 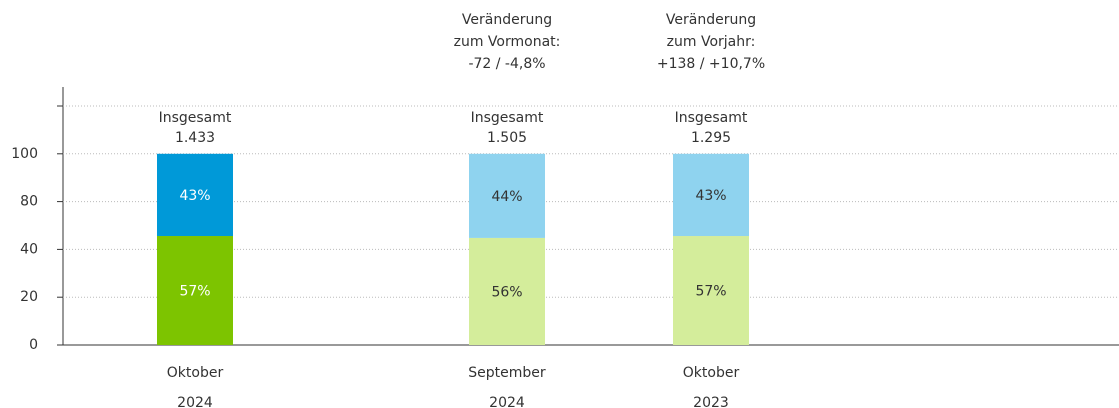 I want to click on total-label: 1.295, so click(x=711, y=138).